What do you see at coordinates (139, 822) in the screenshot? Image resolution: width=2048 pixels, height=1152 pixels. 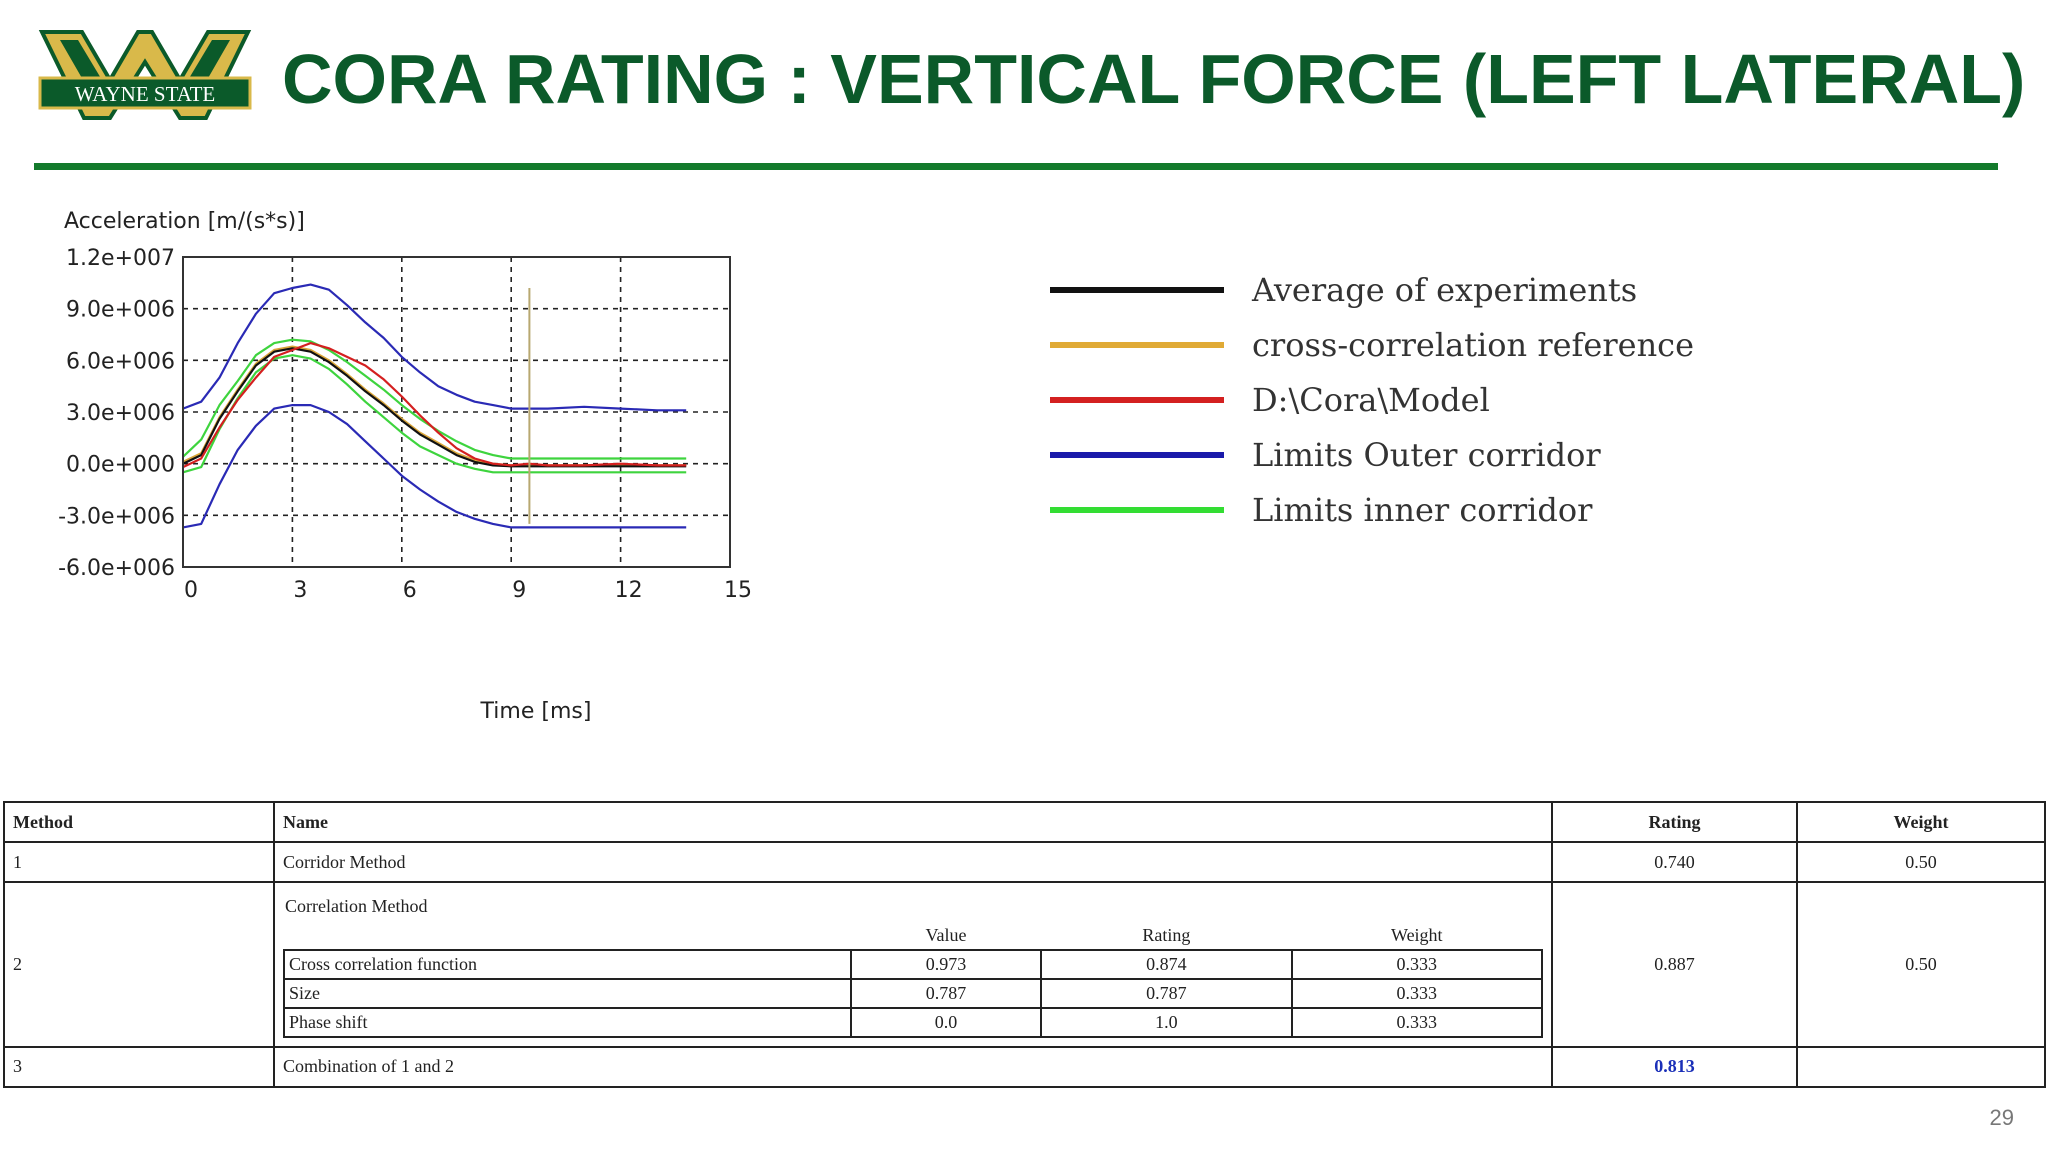 I see `header-method: Method` at bounding box center [139, 822].